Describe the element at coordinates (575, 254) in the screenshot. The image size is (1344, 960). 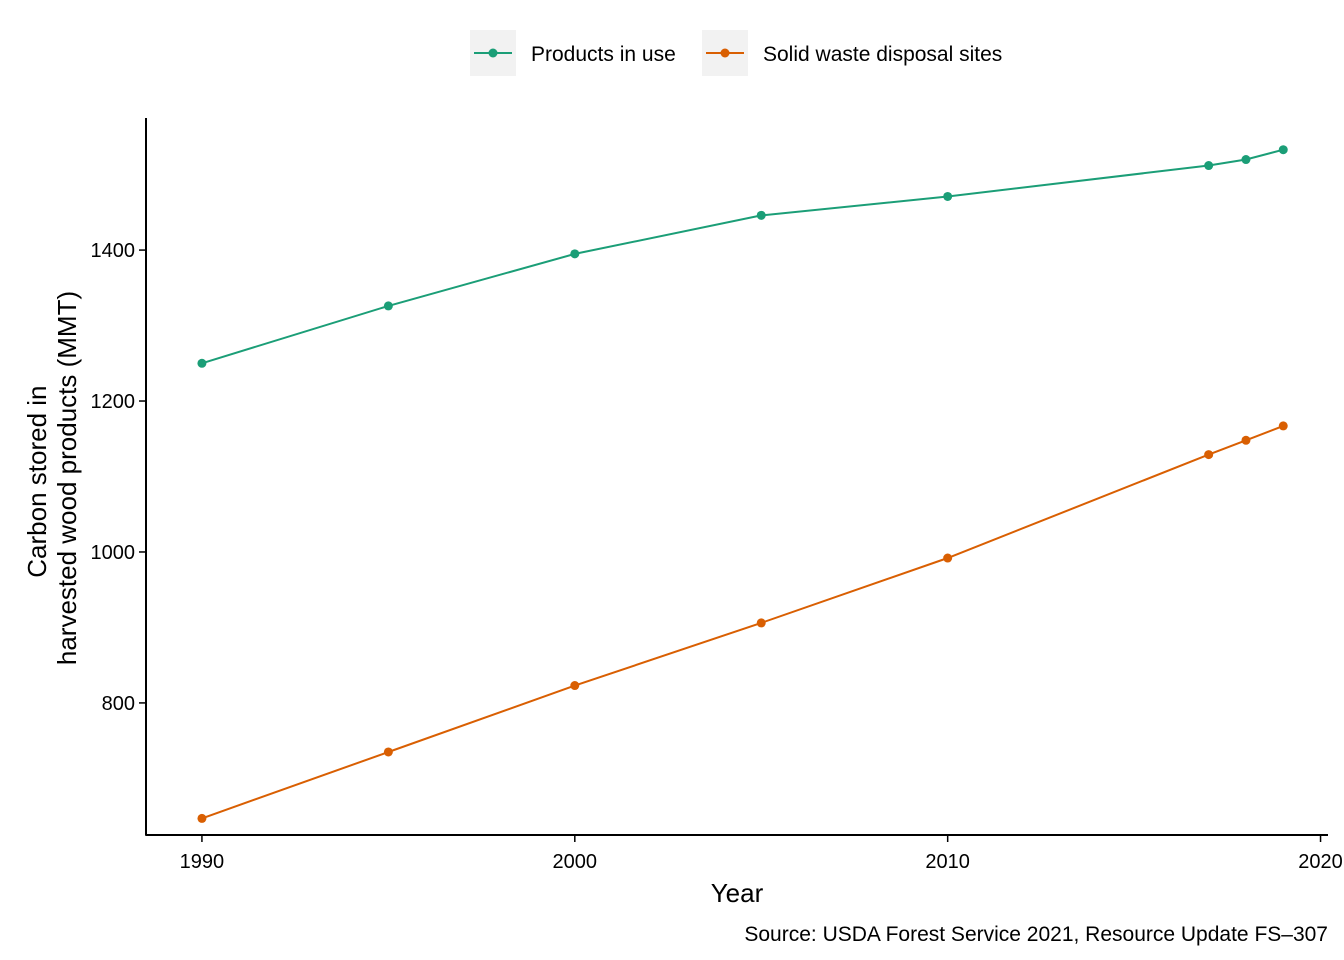
I see `data-point-0-2000` at that location.